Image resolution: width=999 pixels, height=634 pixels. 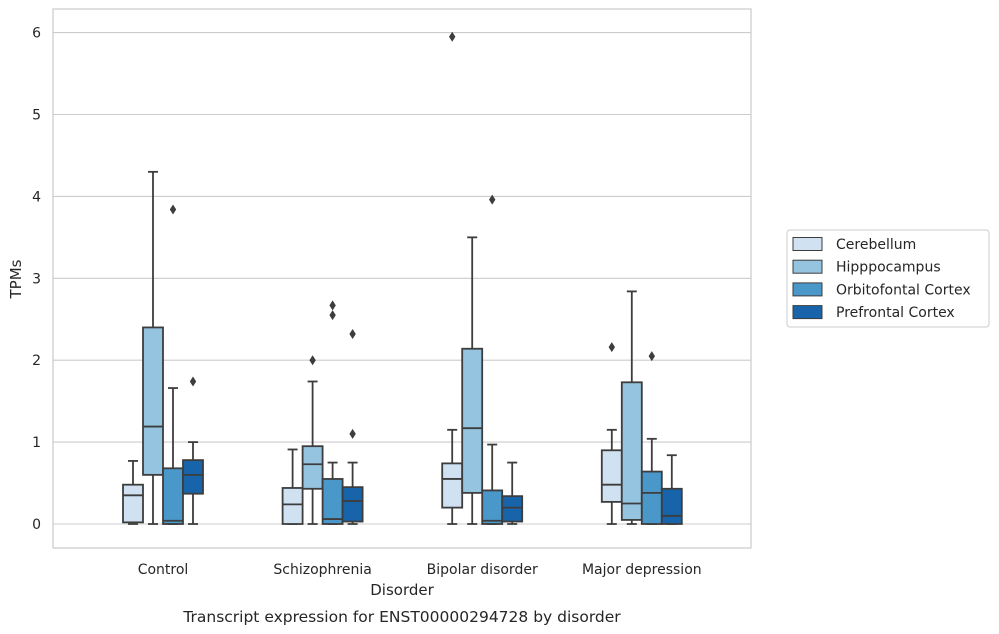 What do you see at coordinates (482, 570) in the screenshot?
I see `x-tick-label: Bipolar disorder` at bounding box center [482, 570].